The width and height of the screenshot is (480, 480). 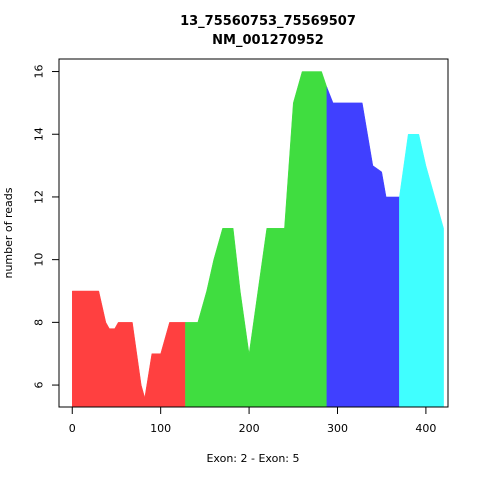 I want to click on x-tick-label: 300, so click(x=337, y=428).